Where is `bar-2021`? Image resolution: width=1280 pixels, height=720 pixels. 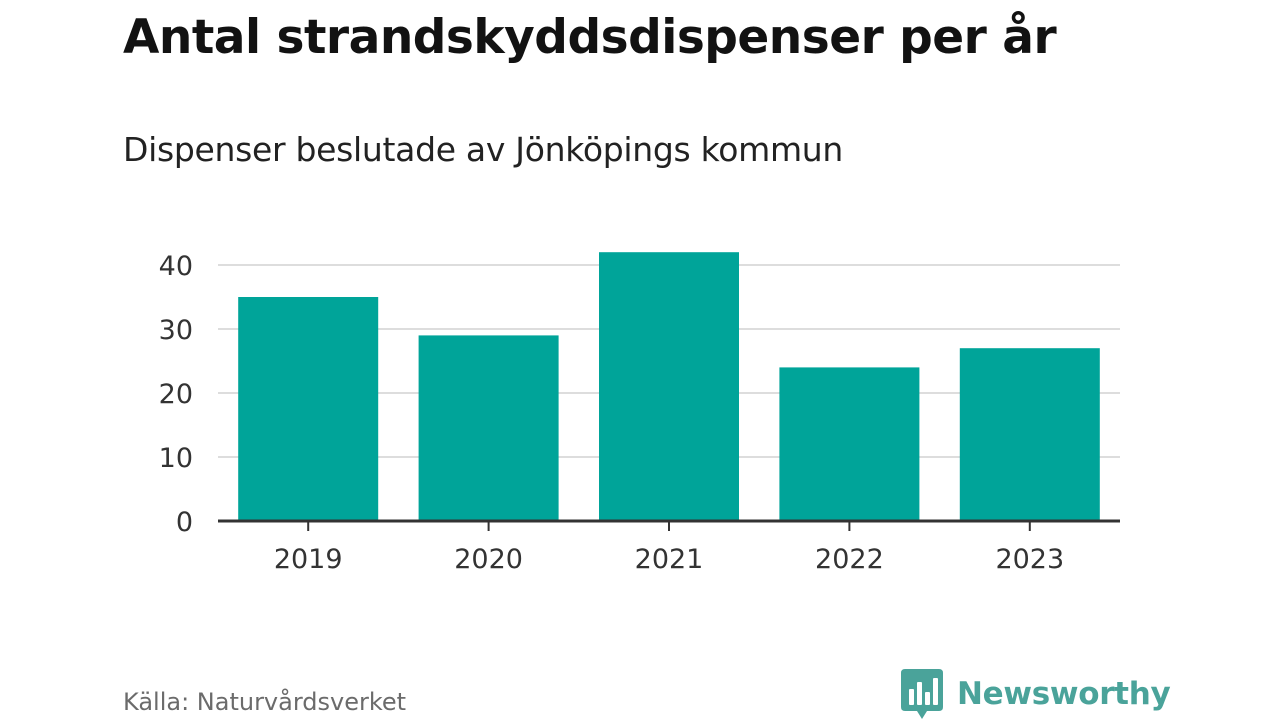 bar-2021 is located at coordinates (669, 386).